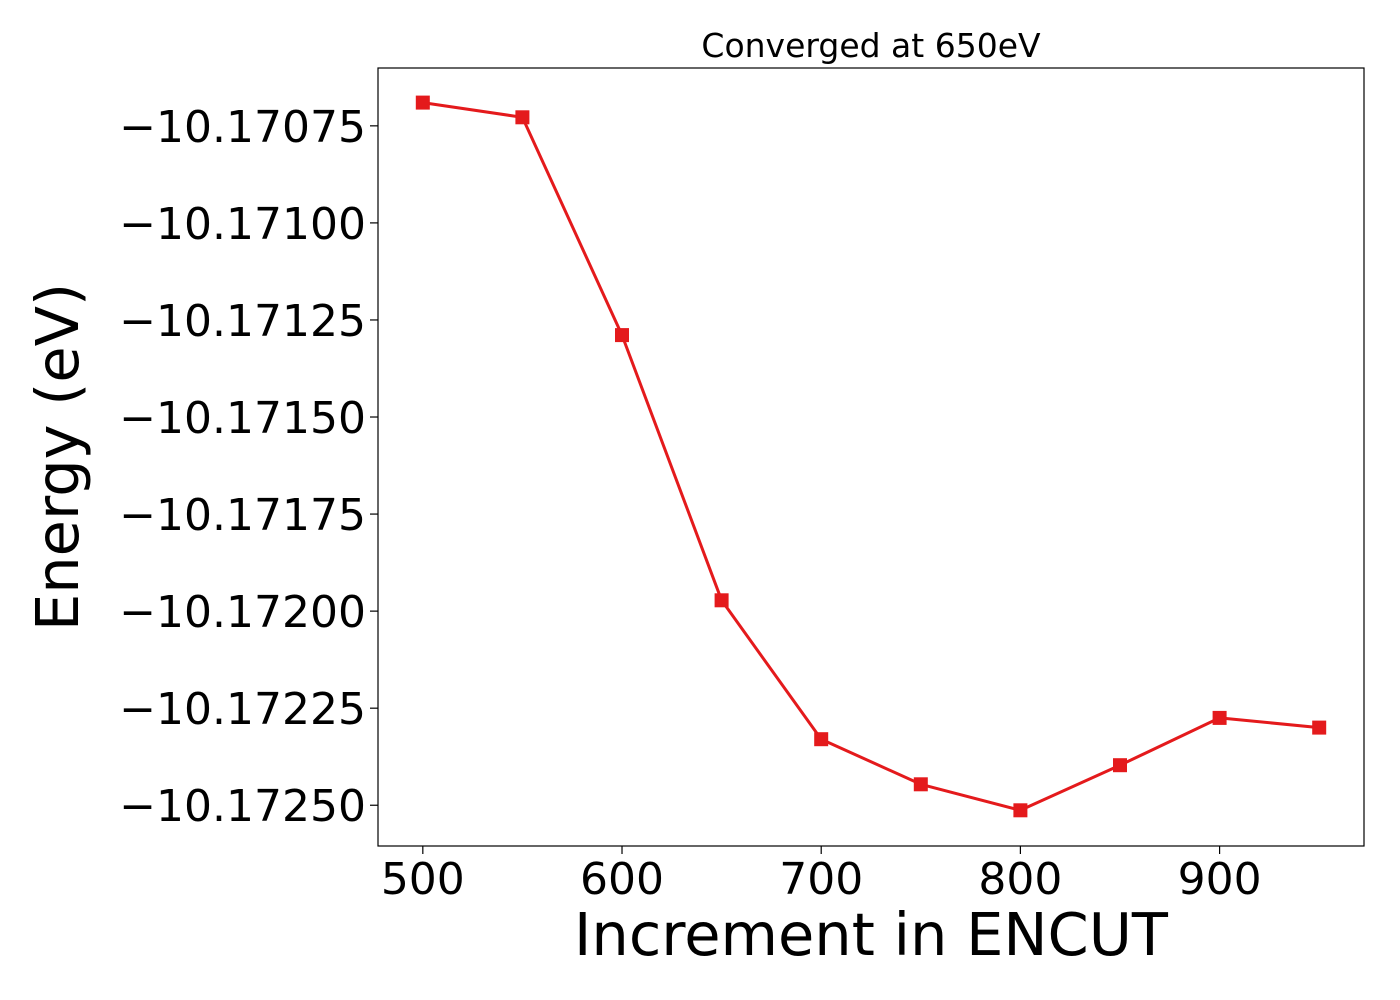 The image size is (1400, 1000). Describe the element at coordinates (242, 418) in the screenshot. I see `y-tick-label: −10.17150` at that location.